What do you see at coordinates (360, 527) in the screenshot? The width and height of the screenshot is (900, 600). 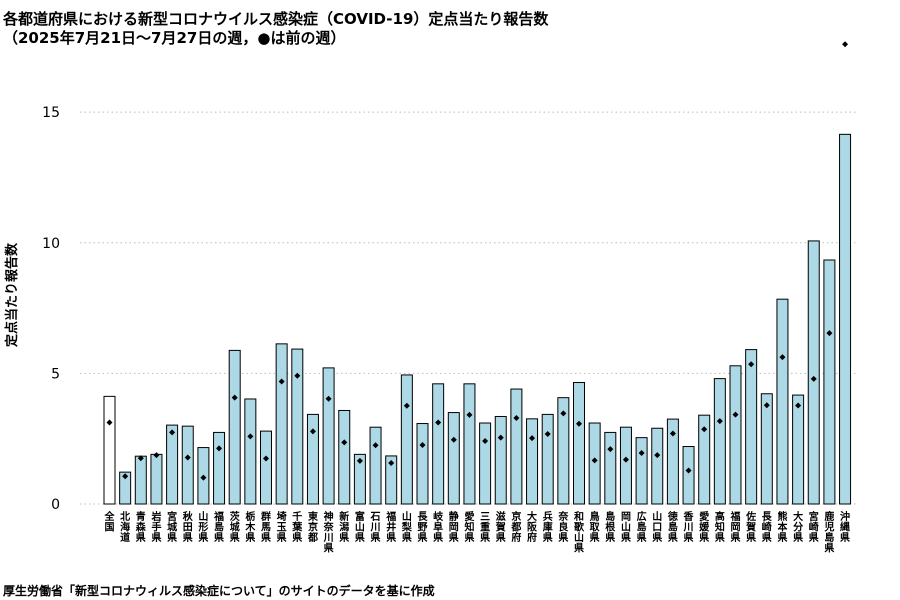 I see `x-tick-label: 富山県` at bounding box center [360, 527].